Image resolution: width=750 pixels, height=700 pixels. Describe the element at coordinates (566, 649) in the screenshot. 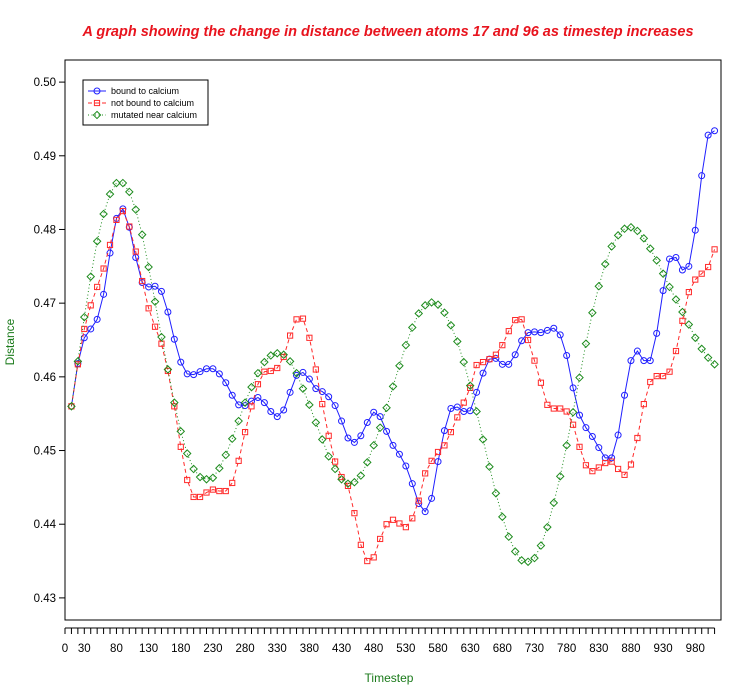

I see `x-tick-label: 780` at that location.